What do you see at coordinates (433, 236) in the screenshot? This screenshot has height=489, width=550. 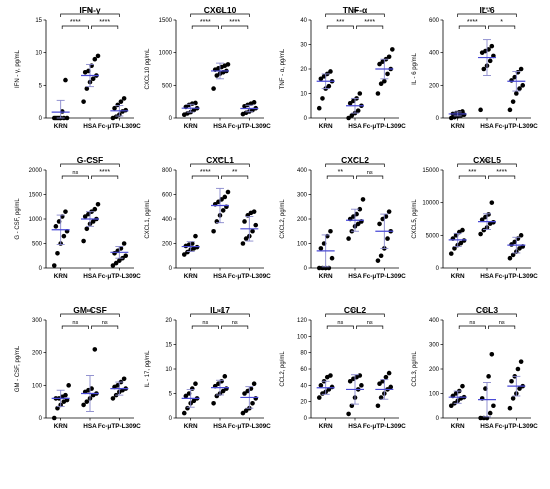 I see `y-tick-label: 5000` at bounding box center [433, 236].